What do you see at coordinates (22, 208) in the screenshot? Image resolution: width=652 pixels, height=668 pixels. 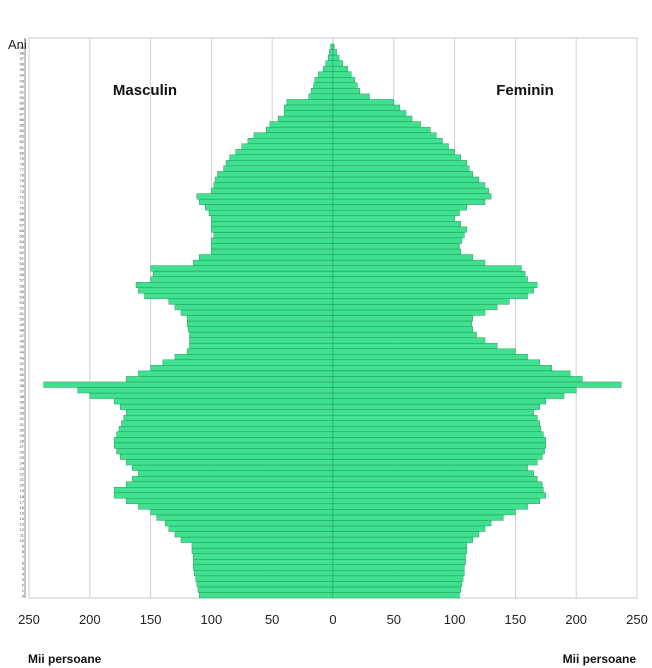 I see `age-tick-label: 70` at bounding box center [22, 208].